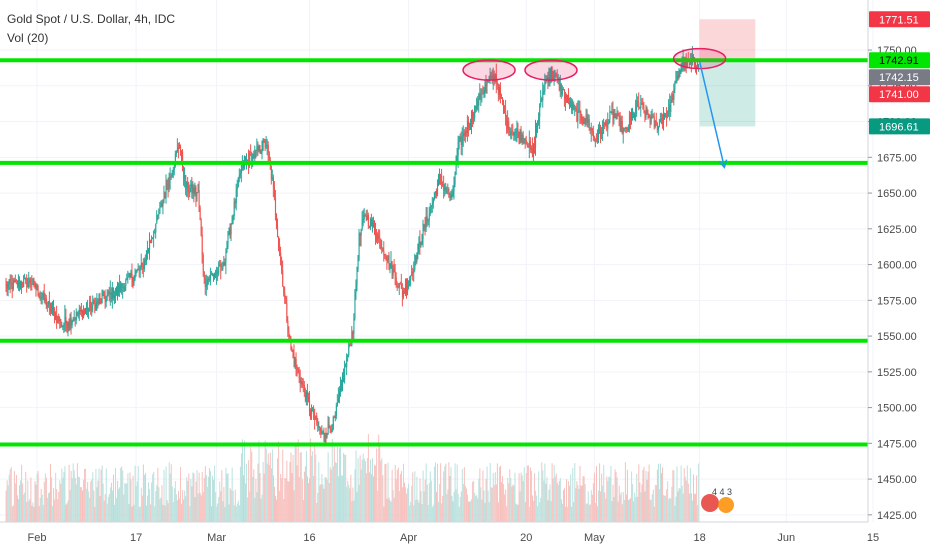  What do you see at coordinates (28, 38) in the screenshot?
I see `volume-indicator-label: Vol (20)` at bounding box center [28, 38].